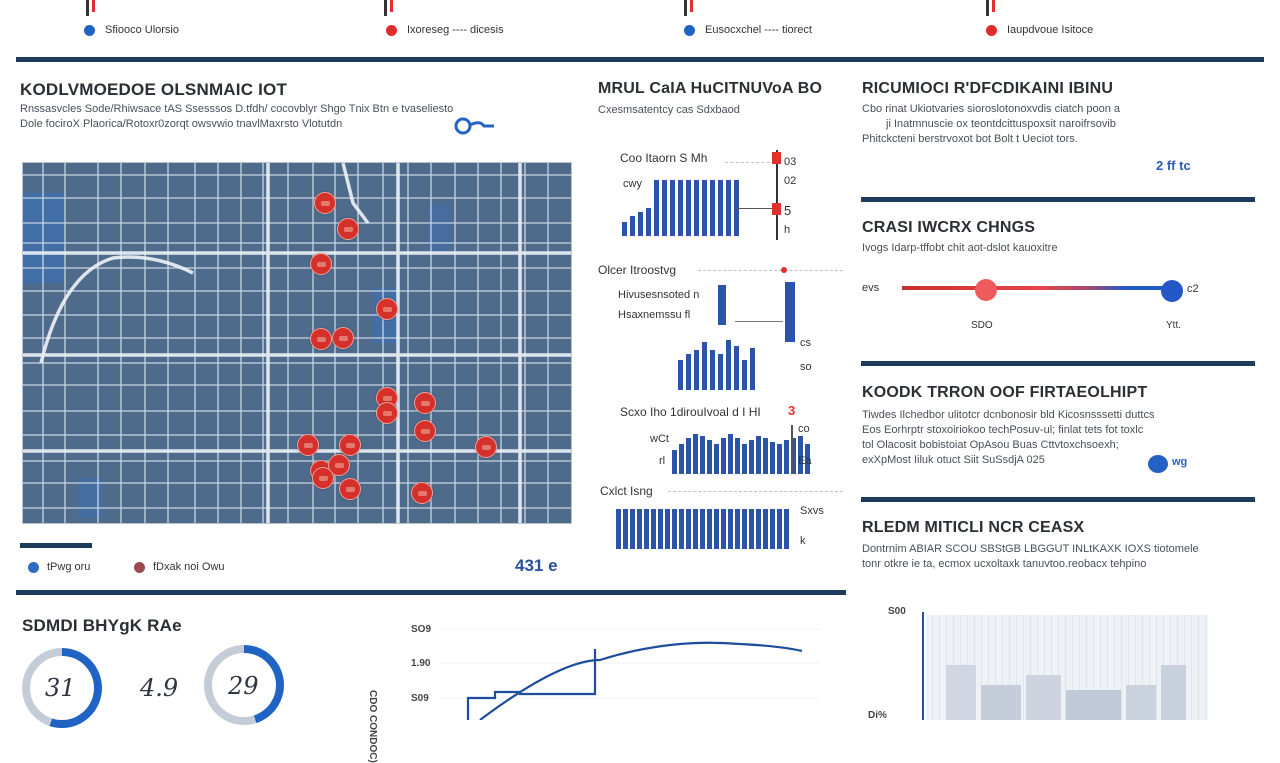 This screenshot has width=1280, height=763. I want to click on legend-bar, so click(56, 545).